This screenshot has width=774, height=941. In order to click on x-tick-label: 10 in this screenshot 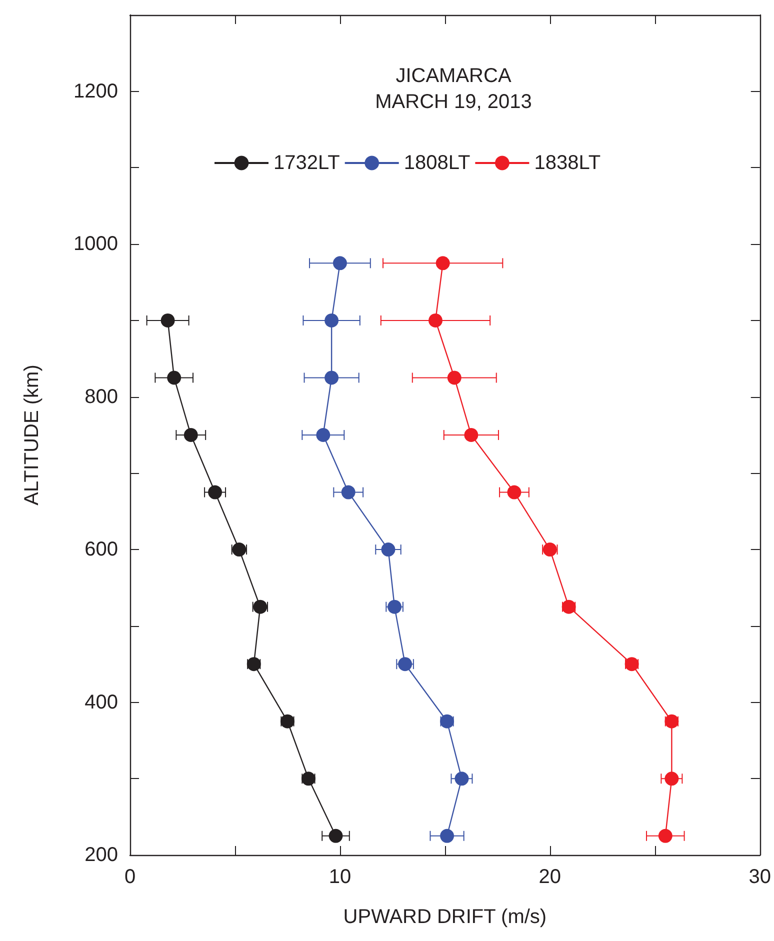, I will do `click(340, 877)`.